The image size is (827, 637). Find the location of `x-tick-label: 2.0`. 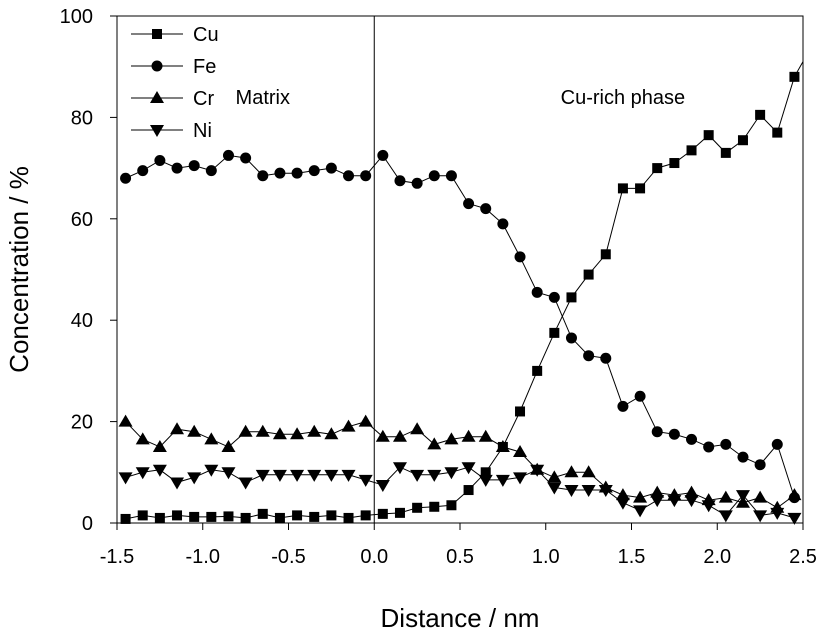

x-tick-label: 2.0 is located at coordinates (717, 557).